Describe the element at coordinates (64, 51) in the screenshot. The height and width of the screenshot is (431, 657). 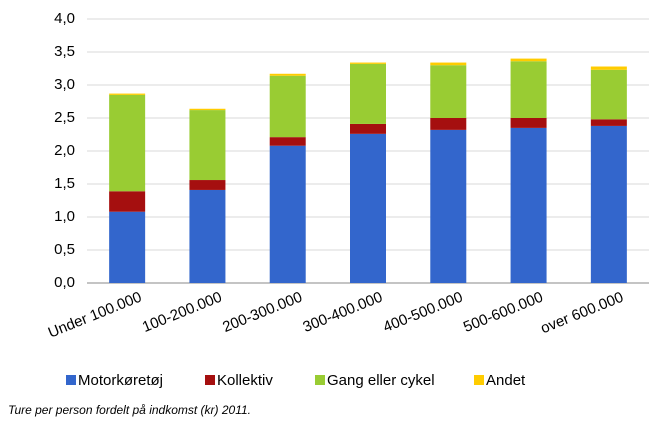
I see `y-tick-label: 3,5` at that location.